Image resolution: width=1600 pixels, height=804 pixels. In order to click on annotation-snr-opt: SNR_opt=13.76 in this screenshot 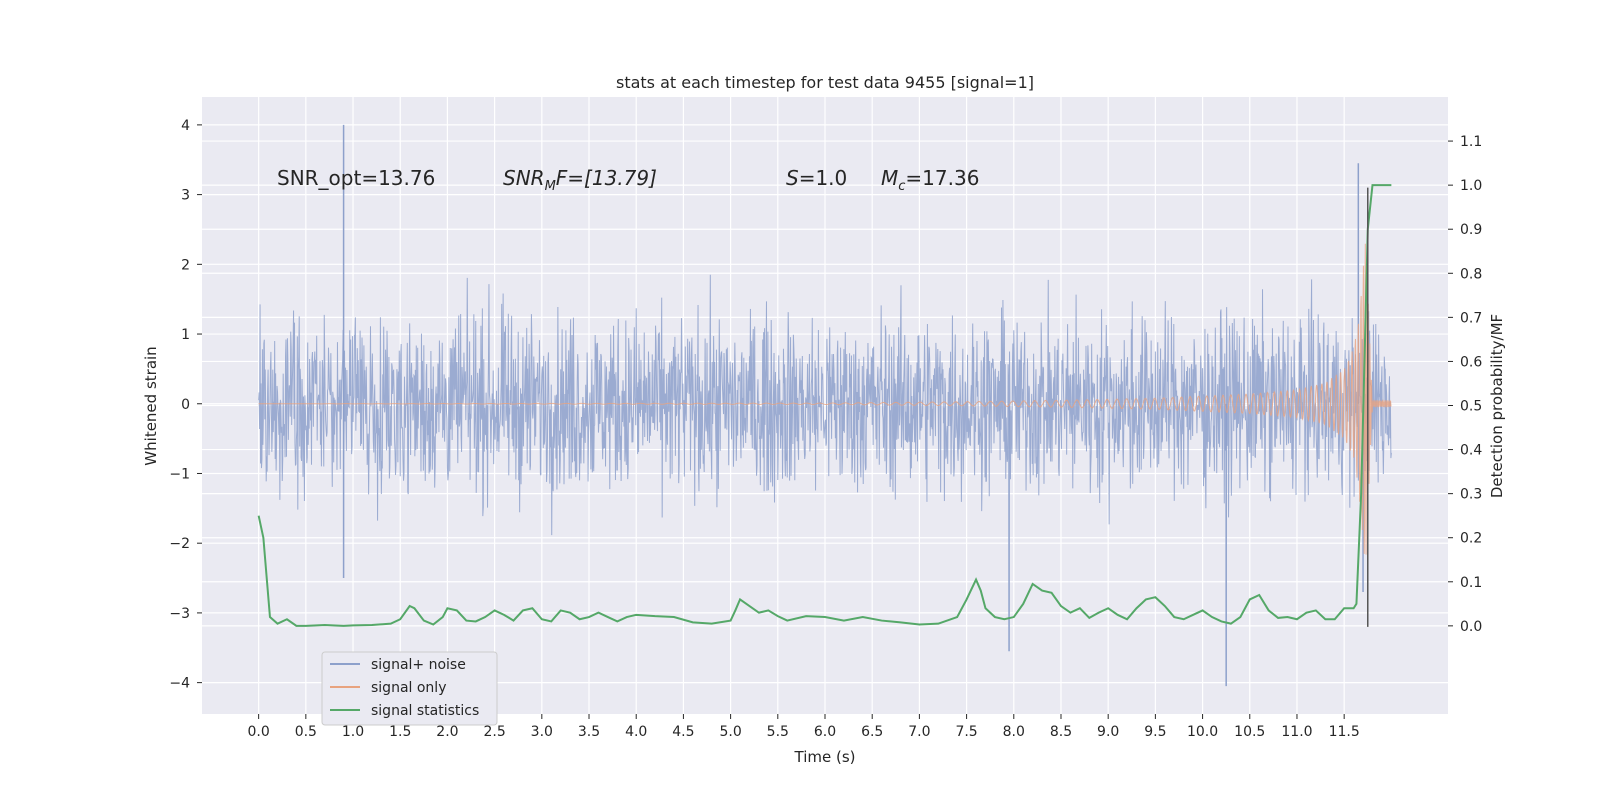, I will do `click(356, 178)`.